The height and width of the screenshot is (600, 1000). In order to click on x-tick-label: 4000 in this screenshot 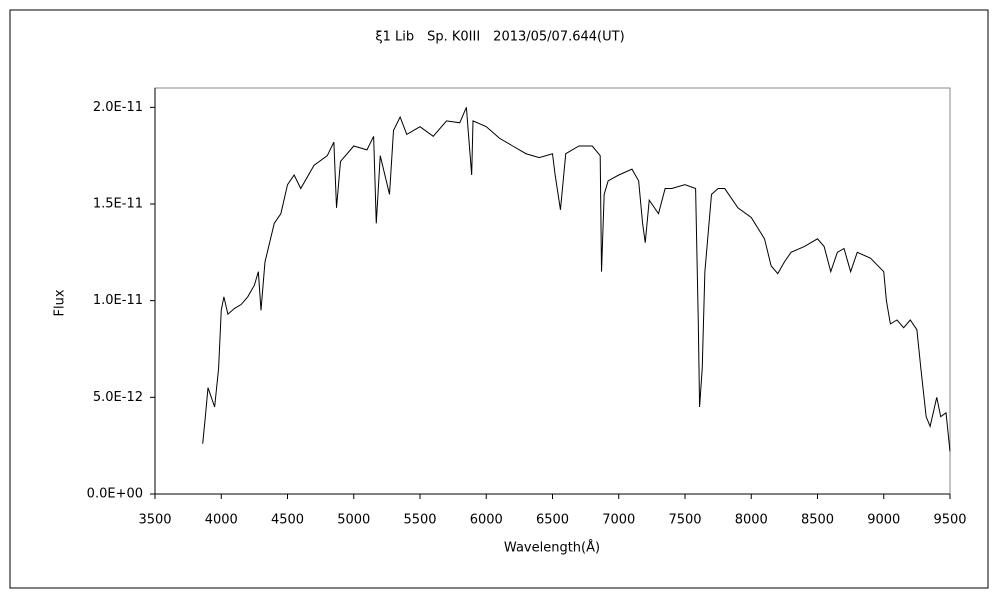, I will do `click(221, 520)`.